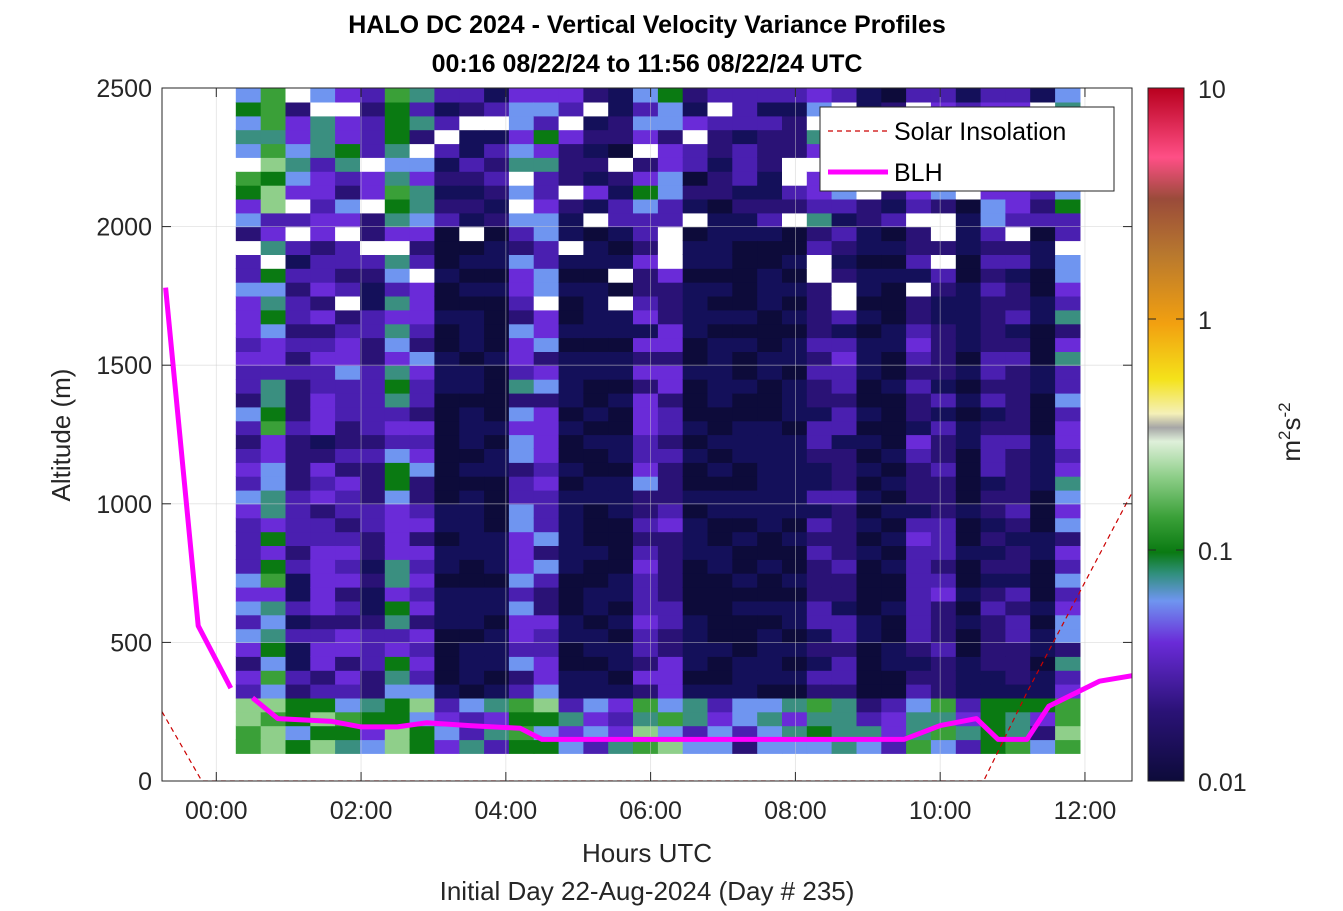 The height and width of the screenshot is (911, 1343). Describe the element at coordinates (918, 173) in the screenshot. I see `legend-label-blh: BLH` at that location.